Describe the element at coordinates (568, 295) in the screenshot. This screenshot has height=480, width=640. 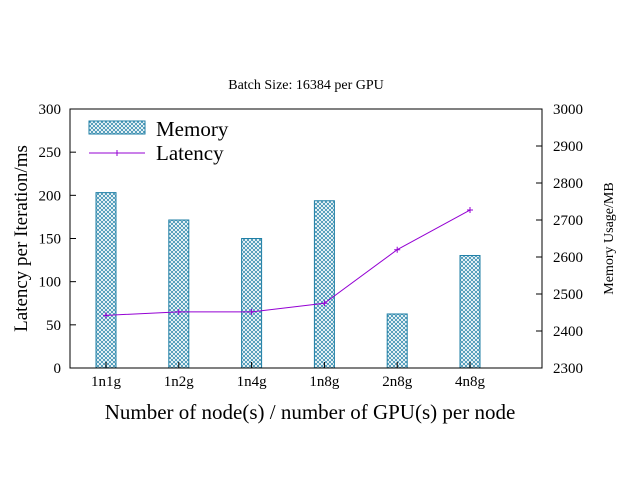
I see `right-tick-label: 2500` at that location.